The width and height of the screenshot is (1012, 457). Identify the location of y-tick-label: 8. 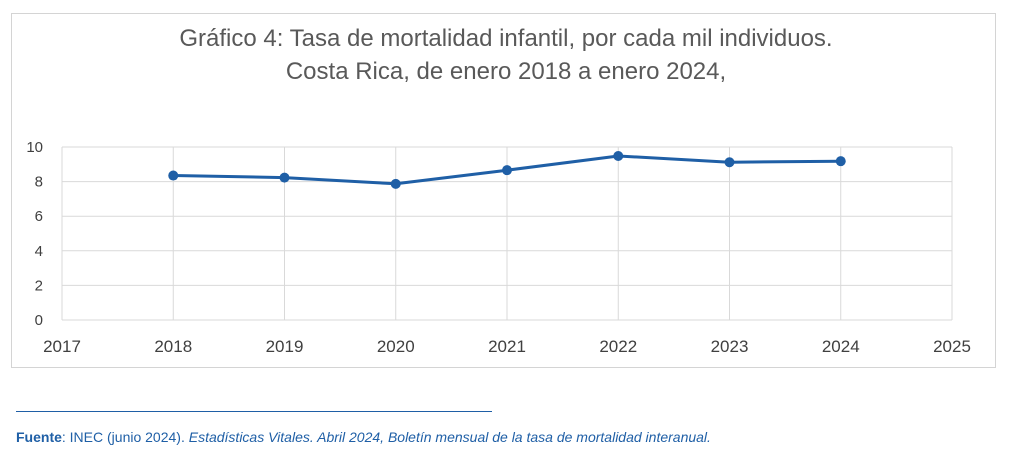
(39, 182).